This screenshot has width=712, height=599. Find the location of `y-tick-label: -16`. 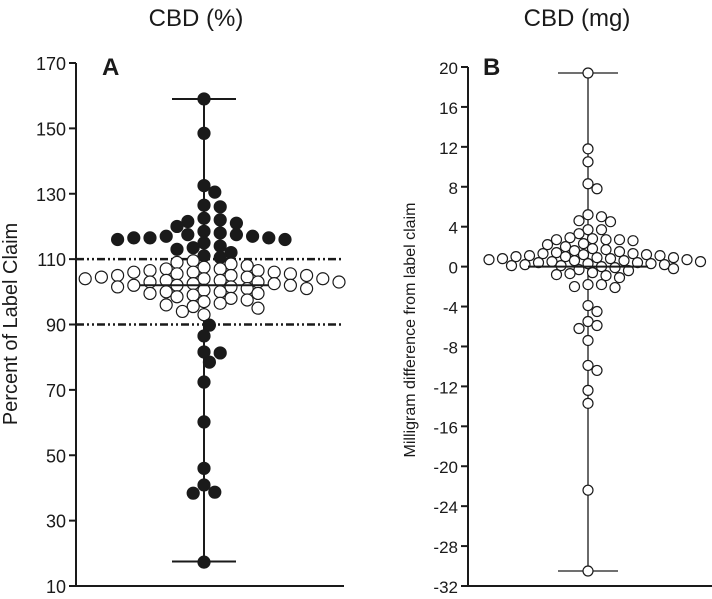

y-tick-label: -16 is located at coordinates (445, 427).